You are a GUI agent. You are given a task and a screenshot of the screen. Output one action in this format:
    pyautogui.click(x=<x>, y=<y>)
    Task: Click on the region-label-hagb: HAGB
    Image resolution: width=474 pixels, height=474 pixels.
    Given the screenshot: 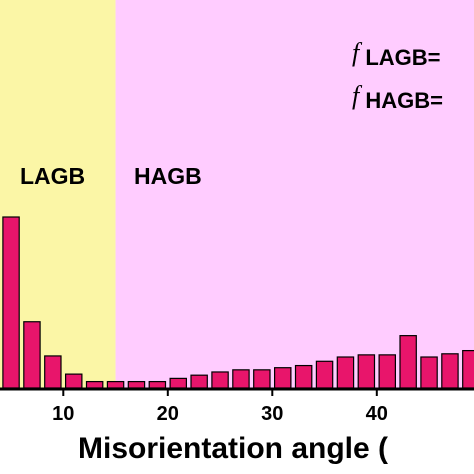 What is the action you would take?
    pyautogui.click(x=168, y=176)
    